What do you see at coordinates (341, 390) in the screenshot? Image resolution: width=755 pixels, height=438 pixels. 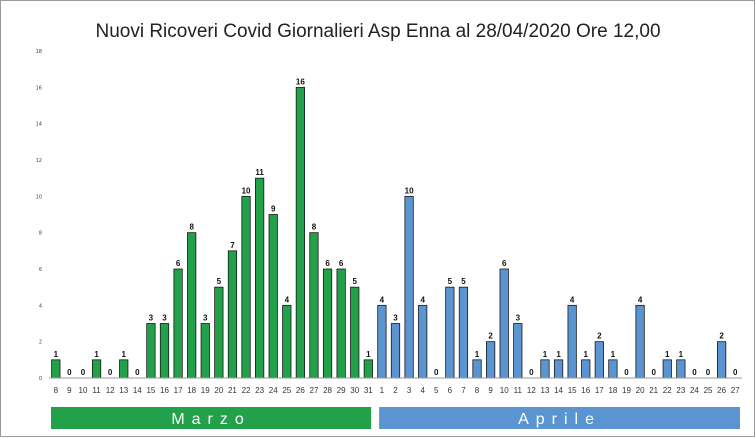 I see `x-tick-label: 29` at bounding box center [341, 390].